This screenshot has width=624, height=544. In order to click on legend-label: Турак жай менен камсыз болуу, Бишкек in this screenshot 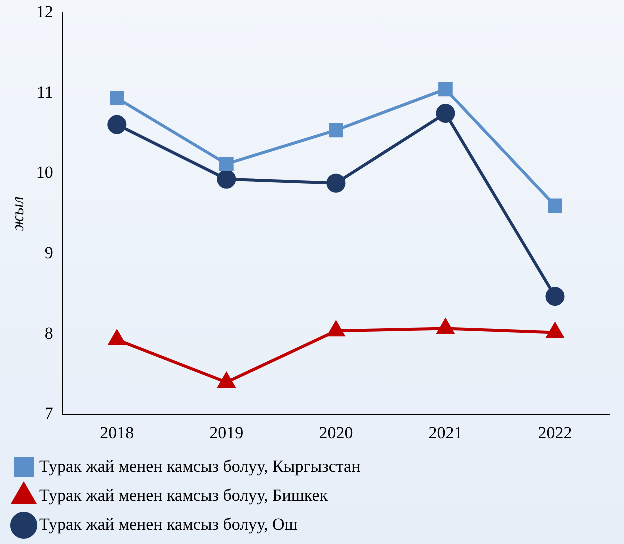, I will do `click(184, 495)`.